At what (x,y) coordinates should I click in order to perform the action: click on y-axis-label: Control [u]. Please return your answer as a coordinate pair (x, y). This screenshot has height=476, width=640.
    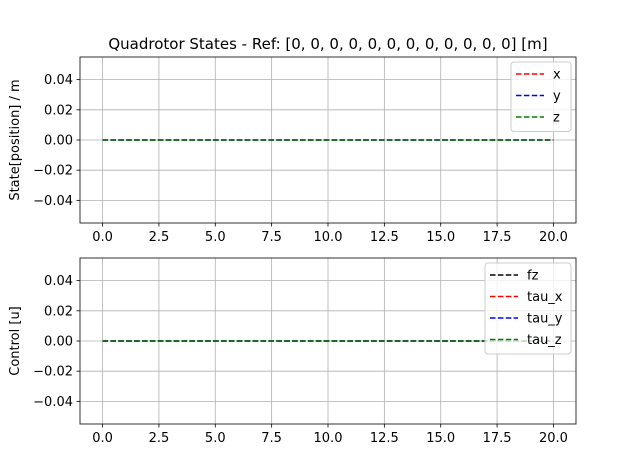
    Looking at the image, I should click on (15, 341).